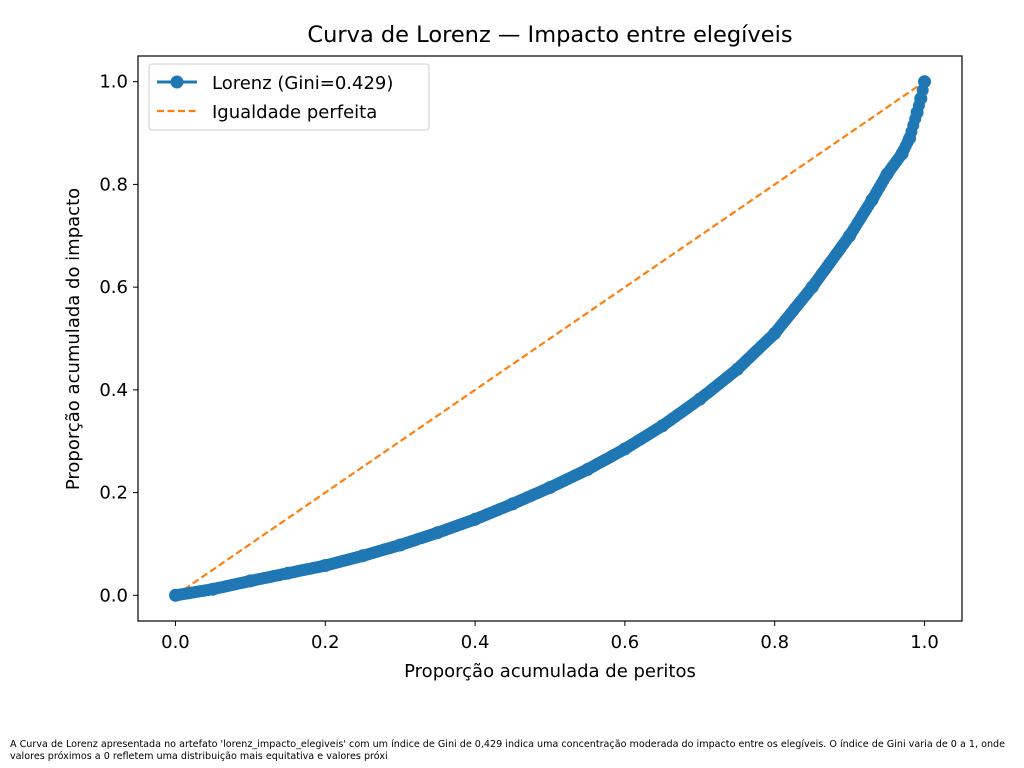 Image resolution: width=1024 pixels, height=768 pixels. What do you see at coordinates (294, 112) in the screenshot?
I see `legend-equality-label: Igualdade perfeita` at bounding box center [294, 112].